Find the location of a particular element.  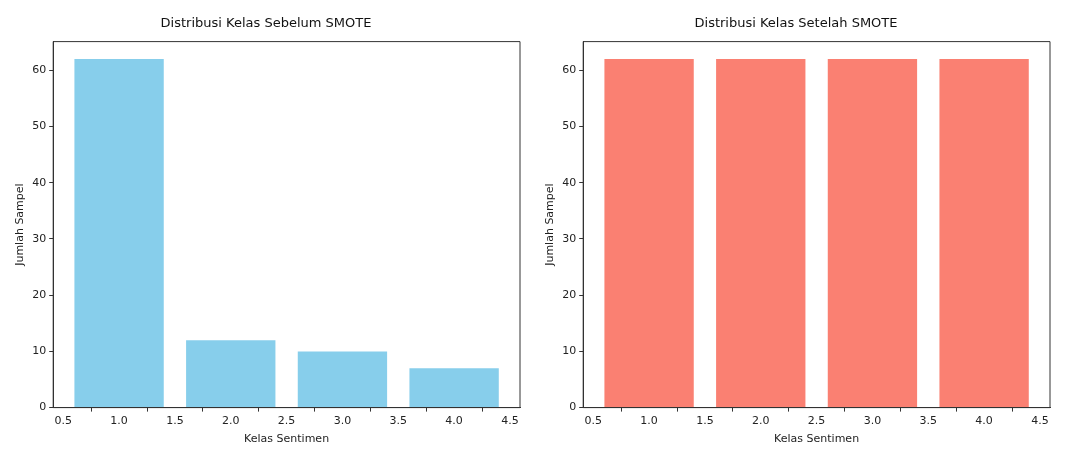

chart-title: Distribusi Kelas Setelah SMOTE is located at coordinates (796, 23).